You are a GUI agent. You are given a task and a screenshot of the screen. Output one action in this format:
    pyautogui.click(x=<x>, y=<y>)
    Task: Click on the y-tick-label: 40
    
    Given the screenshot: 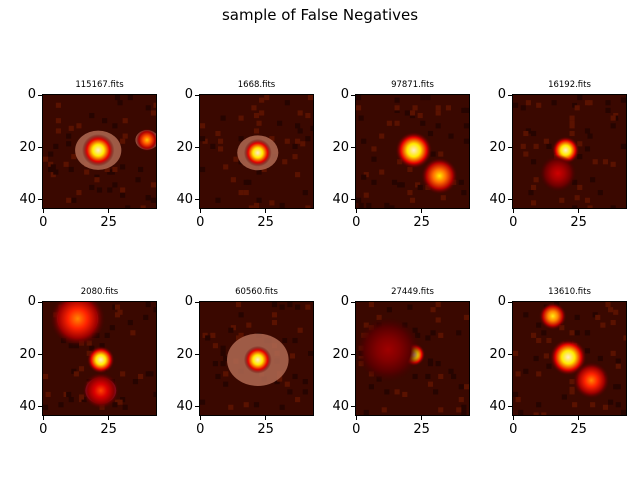 What is the action you would take?
    pyautogui.click(x=497, y=406)
    